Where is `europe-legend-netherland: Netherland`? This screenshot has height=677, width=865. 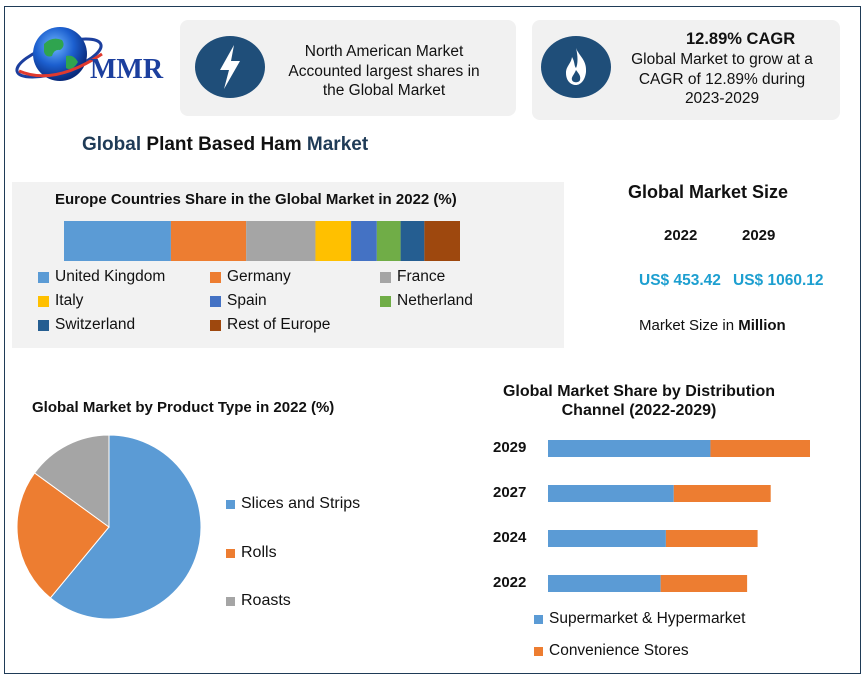
europe-legend-netherland: Netherland is located at coordinates (426, 301).